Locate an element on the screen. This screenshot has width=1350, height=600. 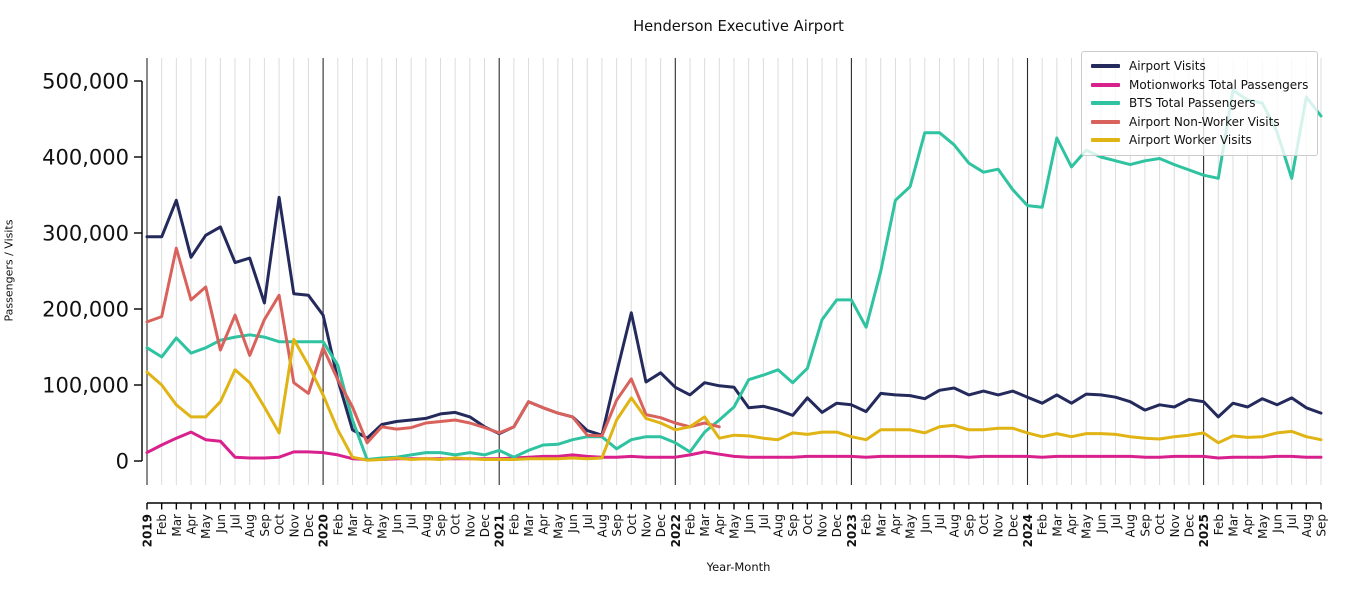
y-tick-label: 100,000 is located at coordinates (85, 386).